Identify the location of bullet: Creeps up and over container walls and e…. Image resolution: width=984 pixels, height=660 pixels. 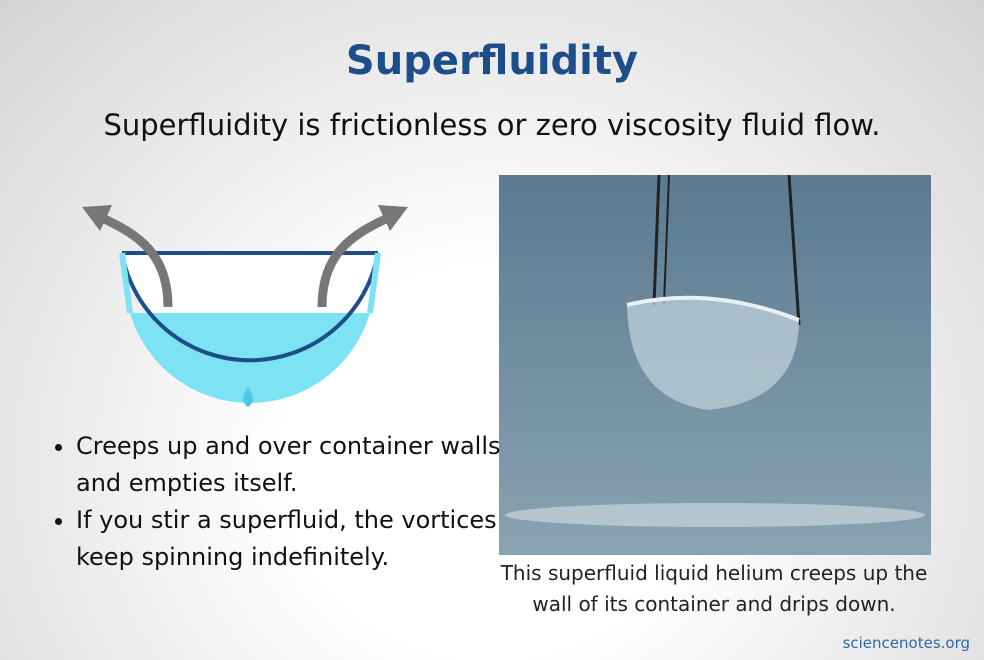
(291, 465).